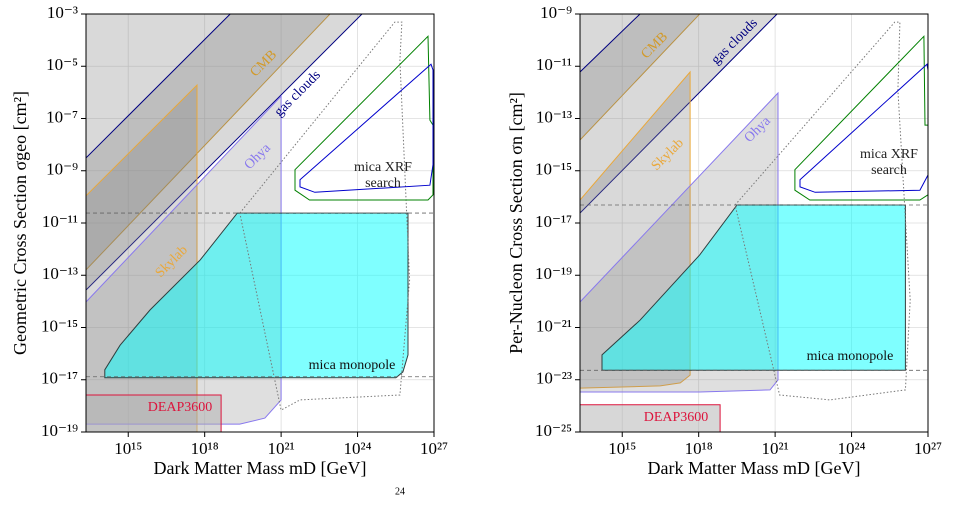 This screenshot has height=505, width=965. I want to click on y-tick-label: 10⁻⁵, so click(62, 64).